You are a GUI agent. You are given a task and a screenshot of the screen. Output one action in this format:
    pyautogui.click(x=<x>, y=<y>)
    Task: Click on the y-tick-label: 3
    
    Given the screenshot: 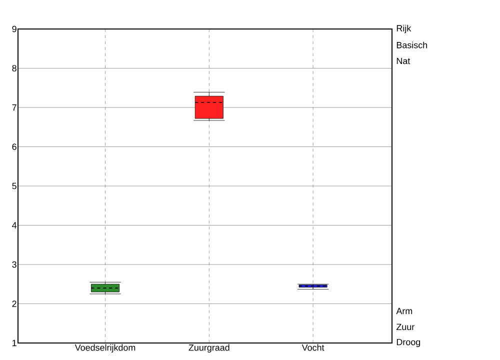 What is the action you would take?
    pyautogui.click(x=14, y=264)
    